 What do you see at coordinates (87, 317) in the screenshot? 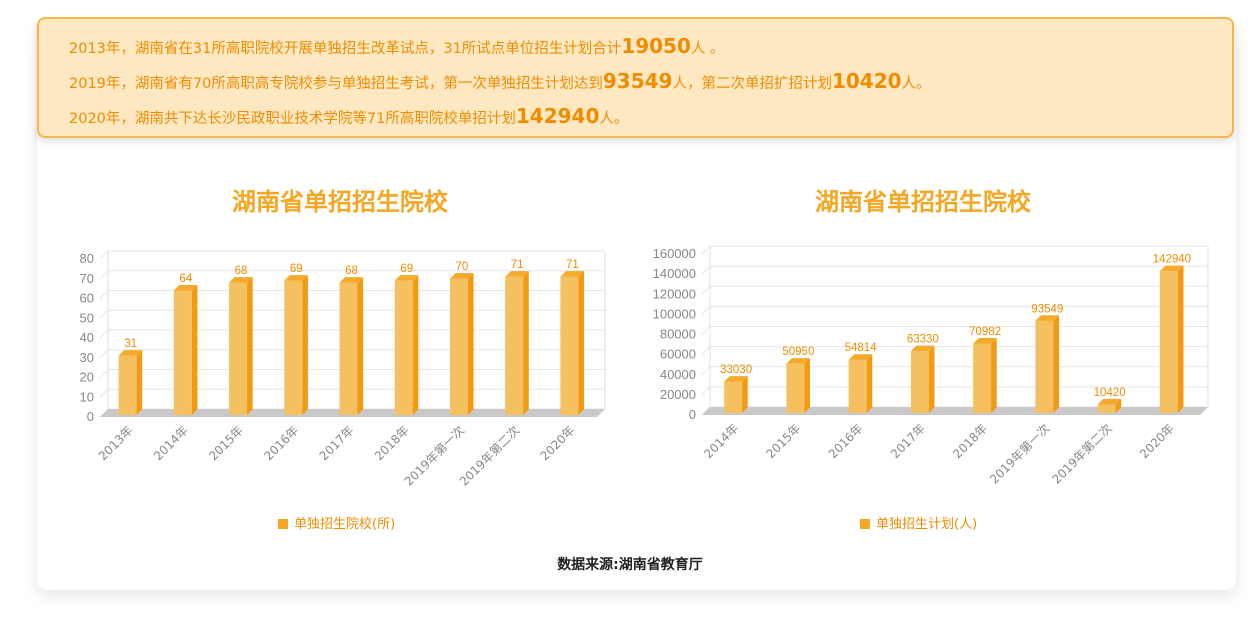
I see `y-tick-label: 50` at bounding box center [87, 317].